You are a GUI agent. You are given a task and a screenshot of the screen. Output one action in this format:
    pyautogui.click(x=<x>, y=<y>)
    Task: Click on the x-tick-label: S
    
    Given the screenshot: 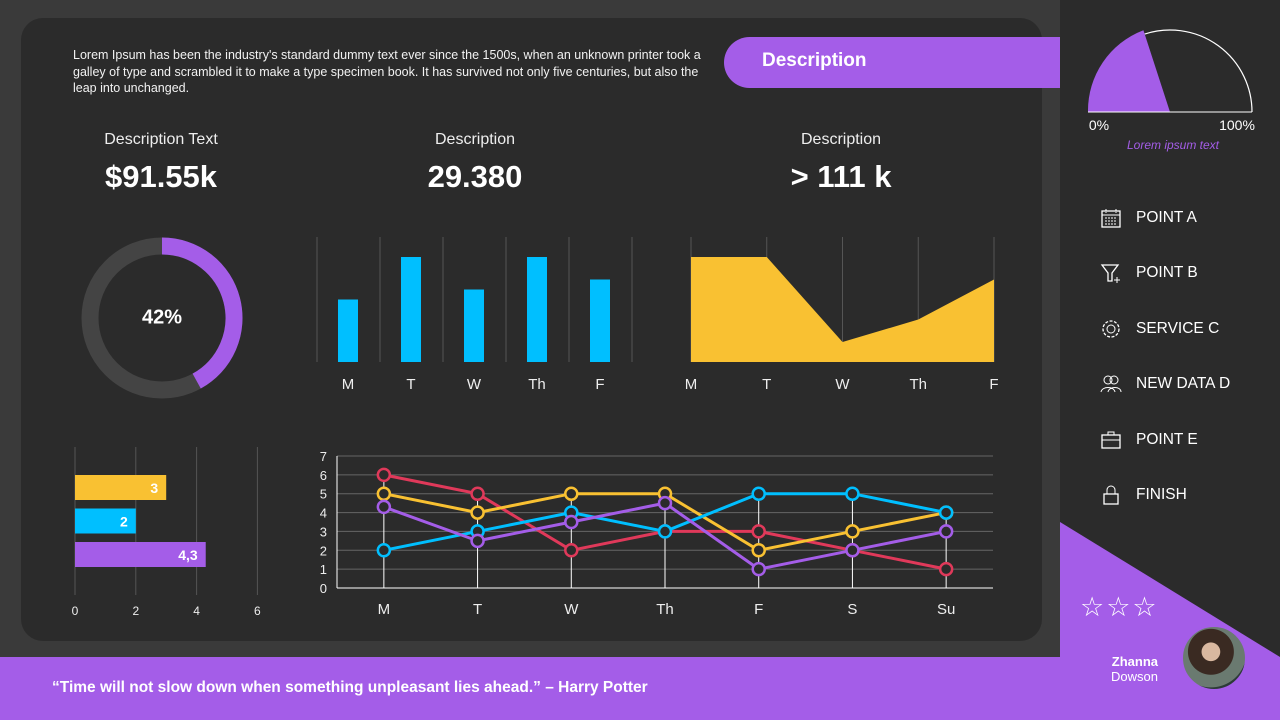 What is the action you would take?
    pyautogui.click(x=852, y=609)
    